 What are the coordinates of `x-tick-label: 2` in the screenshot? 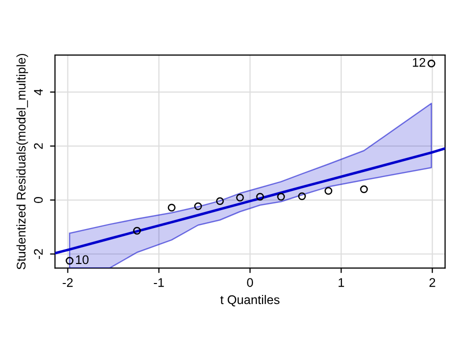 It's located at (432, 282).